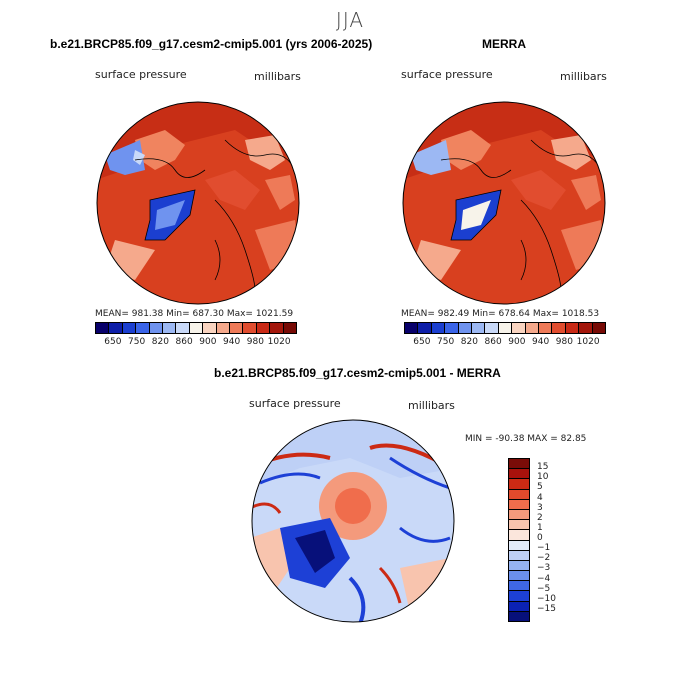  I want to click on panel1-high-region, so click(198, 141).